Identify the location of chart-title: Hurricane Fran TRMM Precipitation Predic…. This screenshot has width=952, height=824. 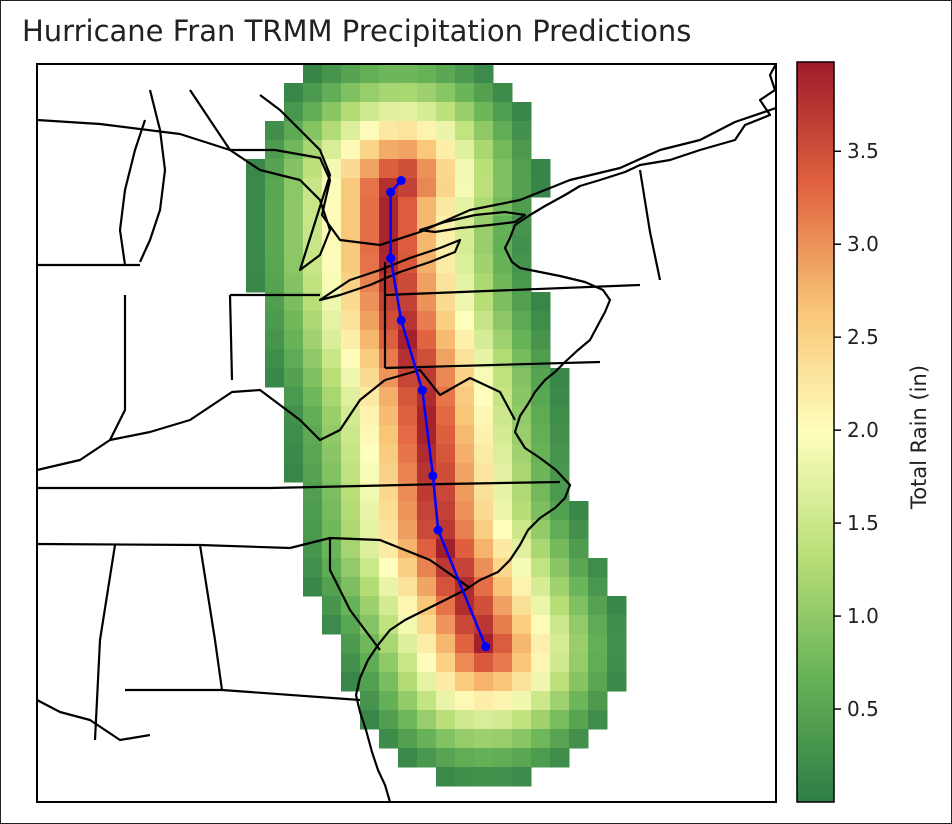
(357, 31).